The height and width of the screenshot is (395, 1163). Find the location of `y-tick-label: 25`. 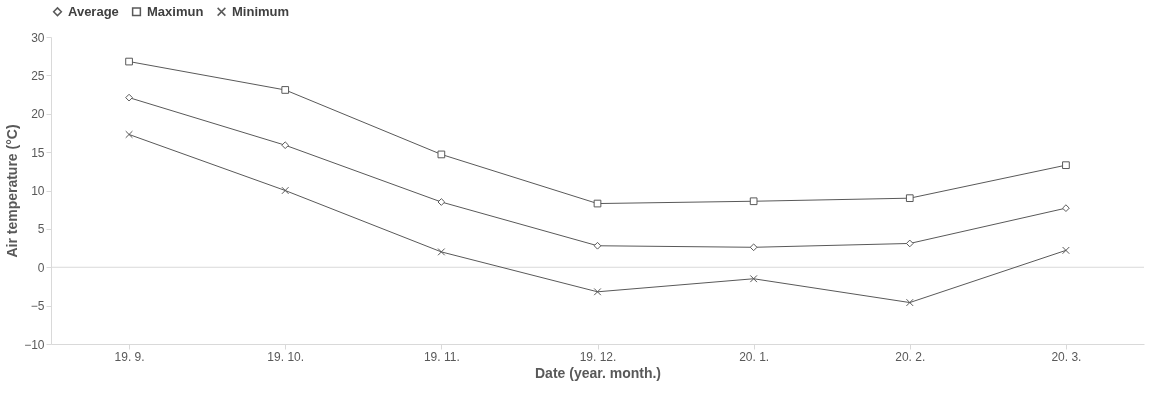

y-tick-label: 25 is located at coordinates (38, 75).